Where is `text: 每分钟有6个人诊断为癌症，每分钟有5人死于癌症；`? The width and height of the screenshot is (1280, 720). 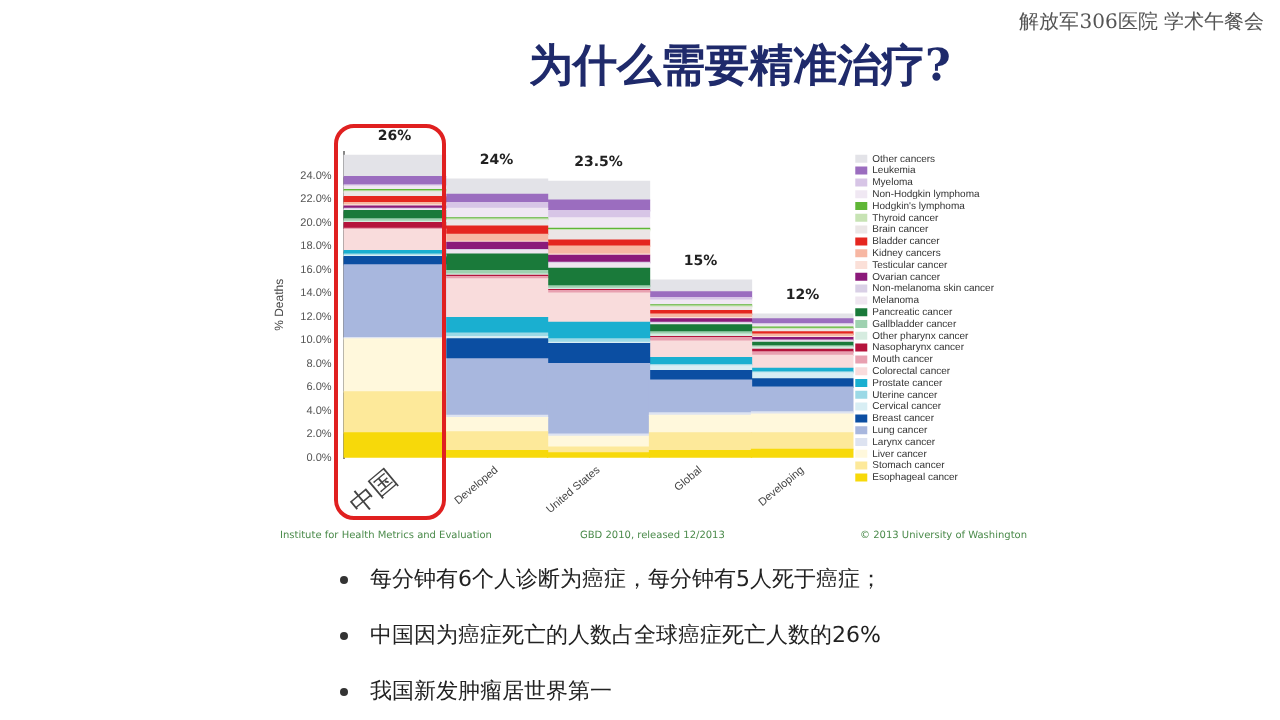 text: 每分钟有6个人诊断为癌症，每分钟有5人死于癌症； is located at coordinates (626, 579).